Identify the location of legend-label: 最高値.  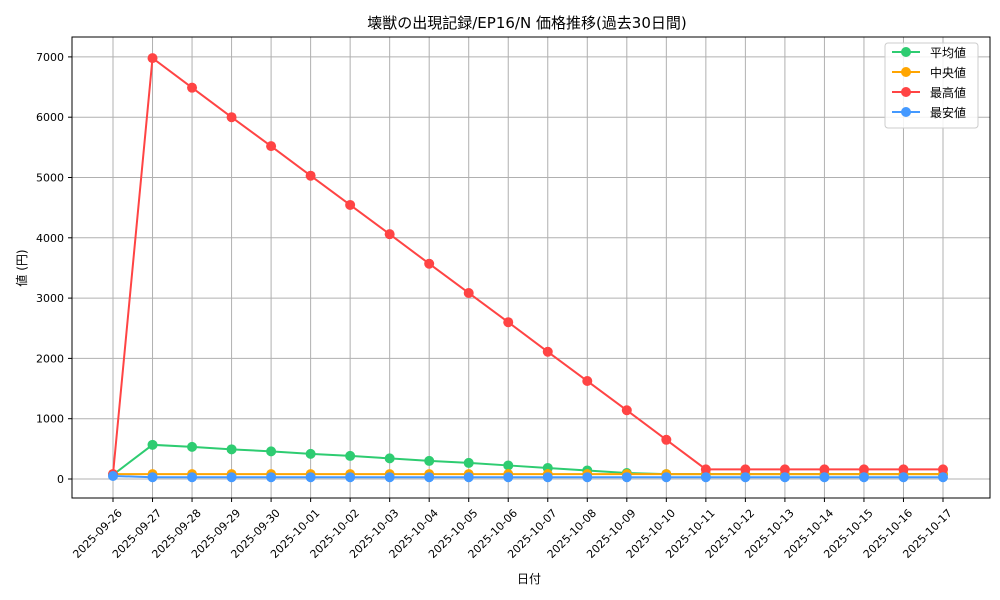
(948, 92).